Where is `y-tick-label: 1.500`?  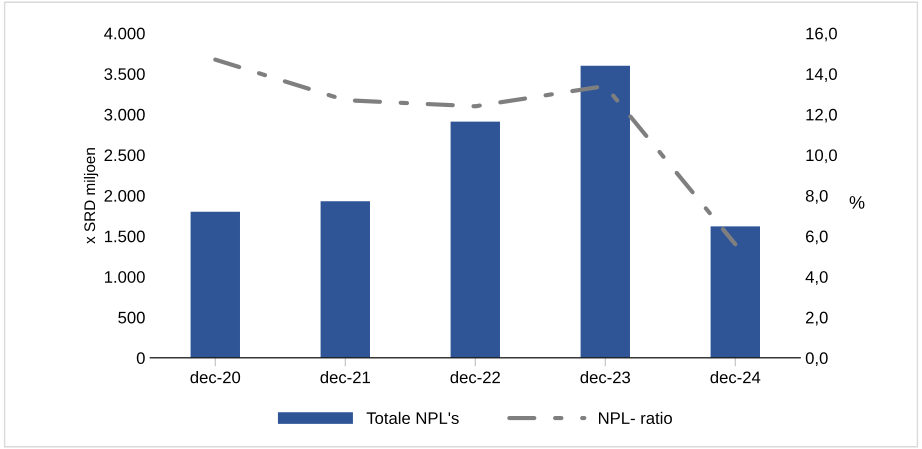
y-tick-label: 1.500 is located at coordinates (124, 236).